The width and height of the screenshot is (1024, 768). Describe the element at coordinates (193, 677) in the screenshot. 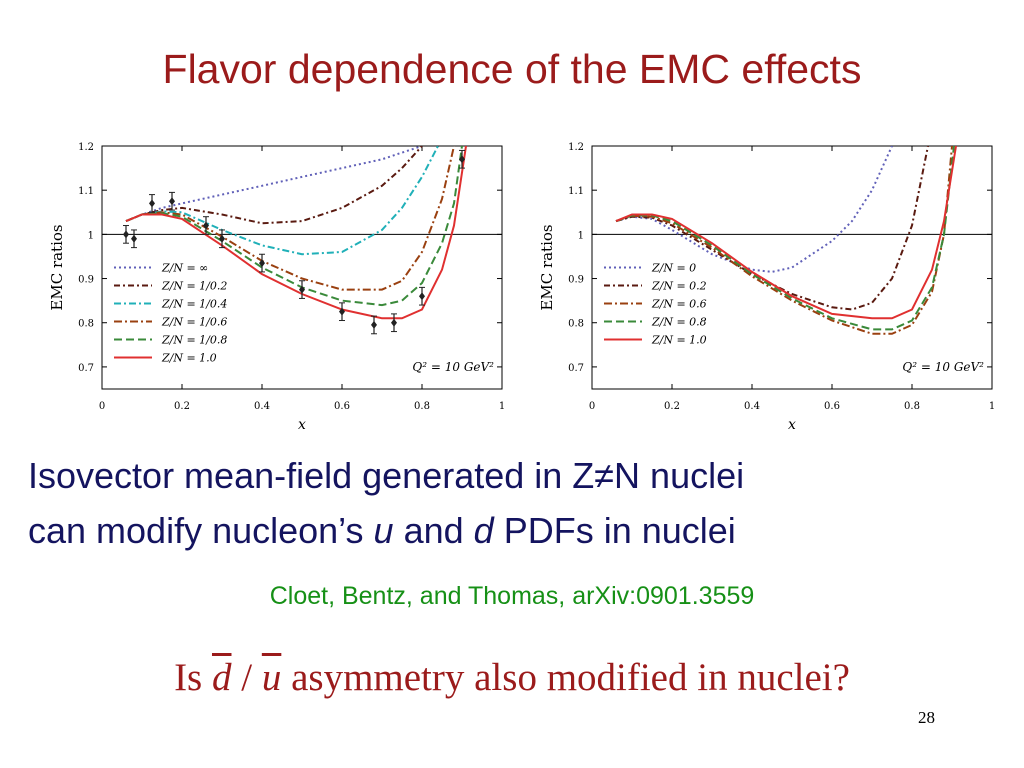

I see `question-part-a: Is` at that location.